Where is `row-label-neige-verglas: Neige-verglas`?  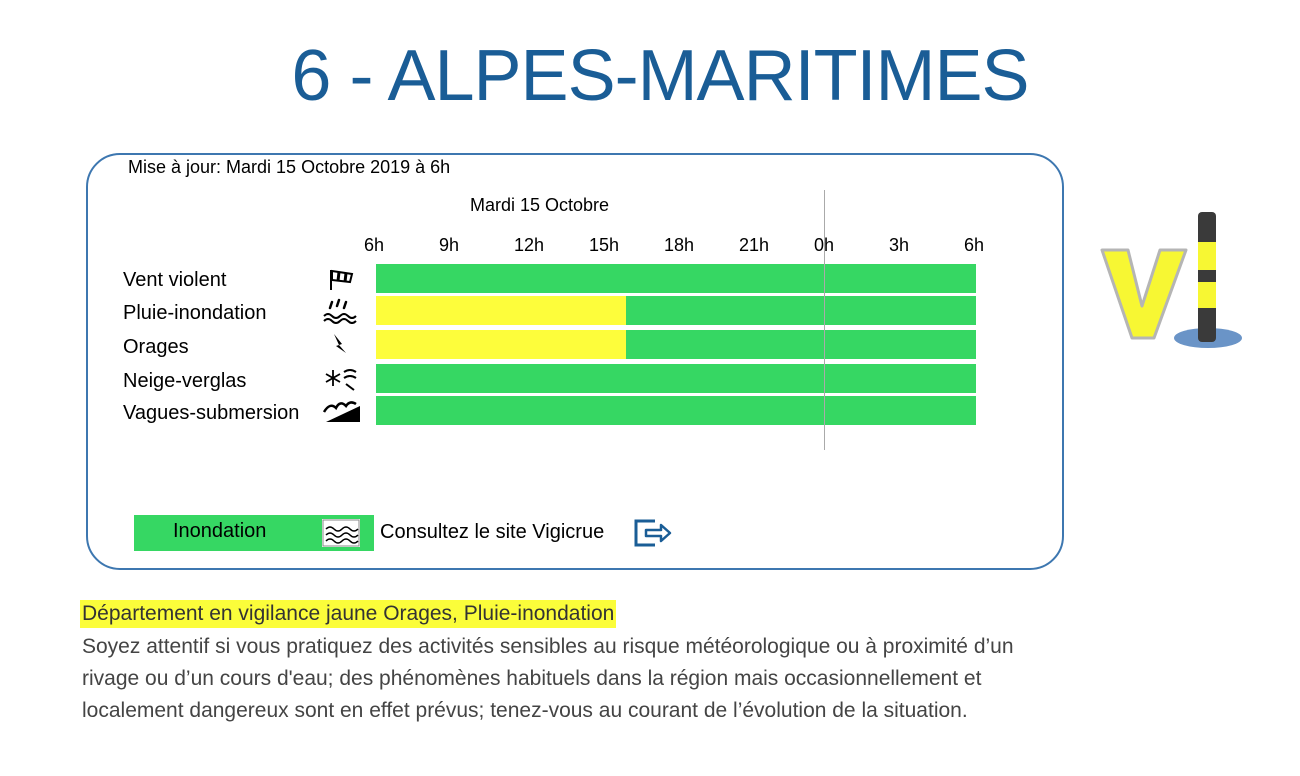 row-label-neige-verglas: Neige-verglas is located at coordinates (185, 381).